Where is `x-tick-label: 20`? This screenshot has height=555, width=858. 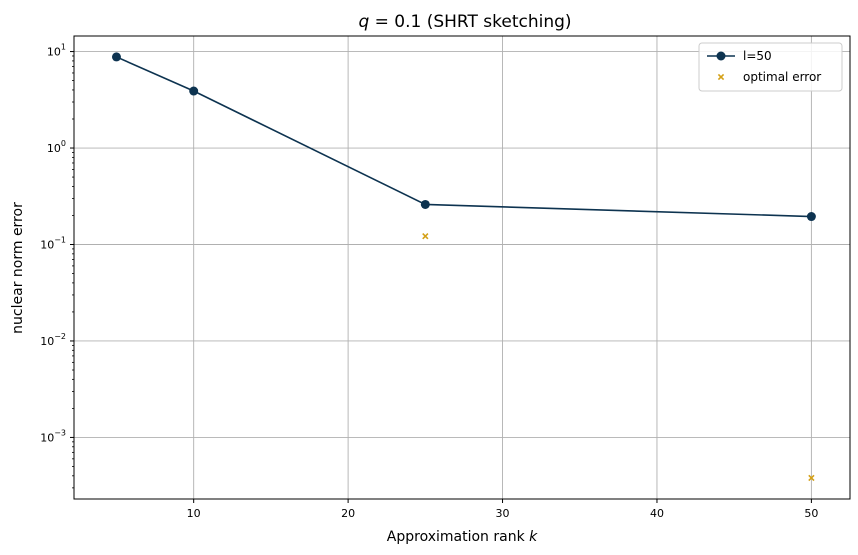
x-tick-label: 20 is located at coordinates (348, 513).